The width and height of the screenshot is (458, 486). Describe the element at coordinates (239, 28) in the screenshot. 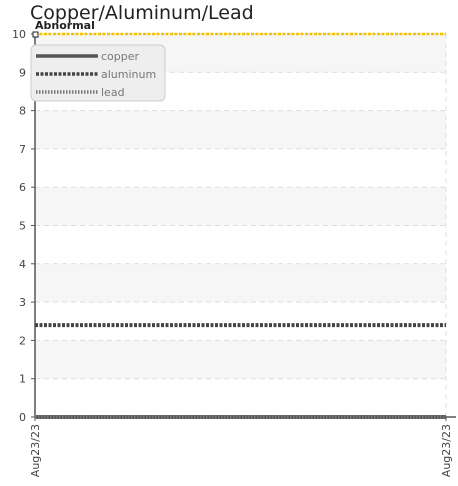

I see `threshold-line: Abnormal` at that location.